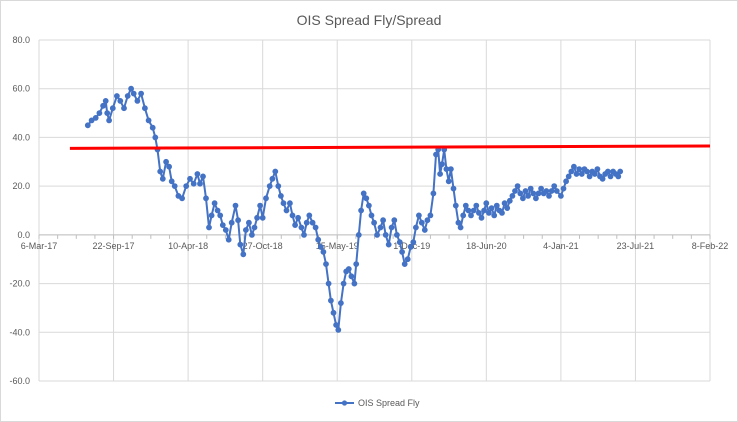  Describe the element at coordinates (263, 246) in the screenshot. I see `x-tick-label: 27-Oct-18` at that location.